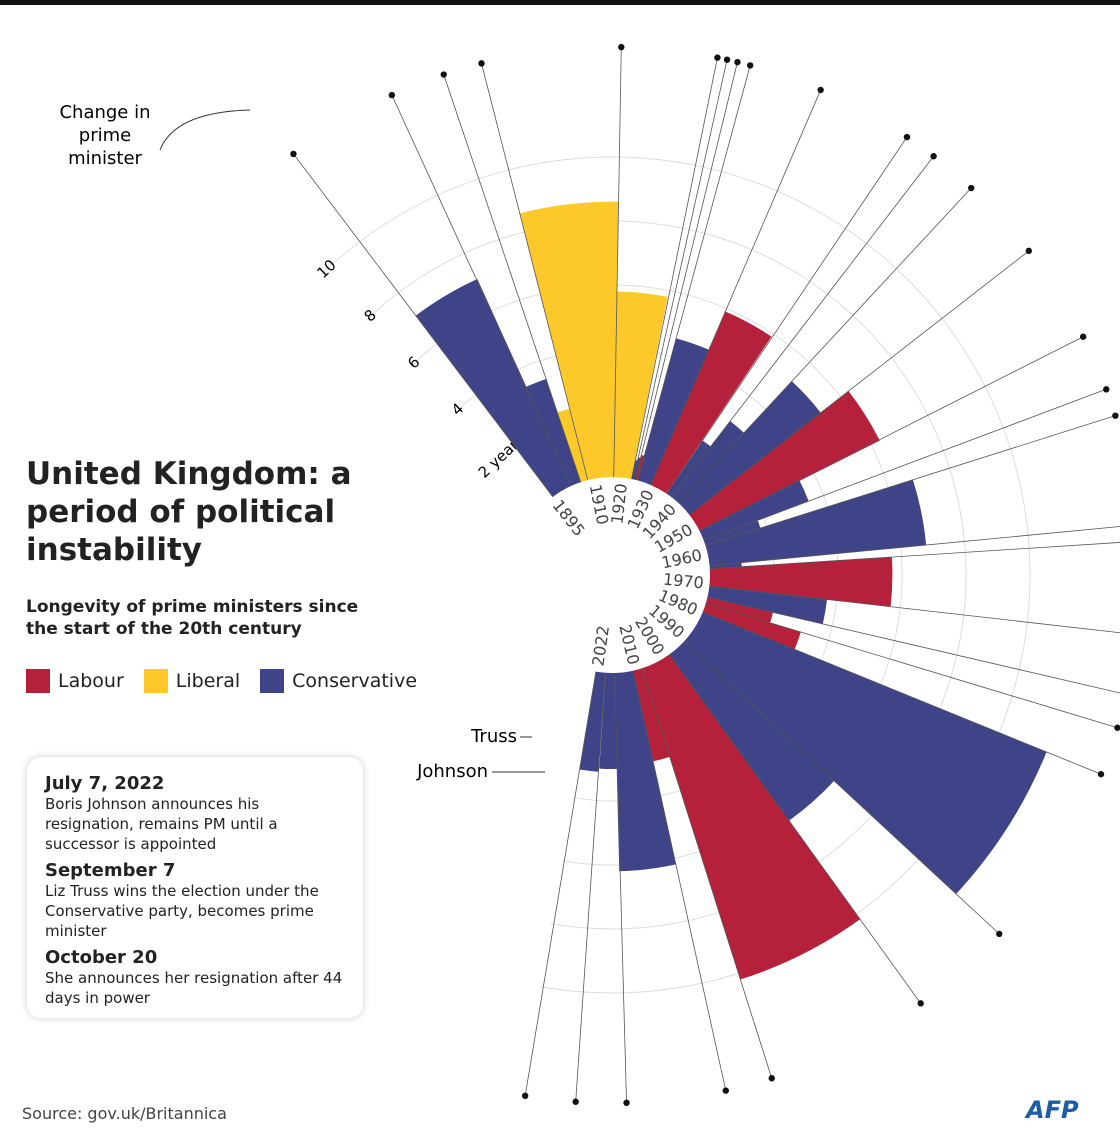 The image size is (1120, 1141). Describe the element at coordinates (600, 645) in the screenshot. I see `x-tick-label: 2022` at that location.